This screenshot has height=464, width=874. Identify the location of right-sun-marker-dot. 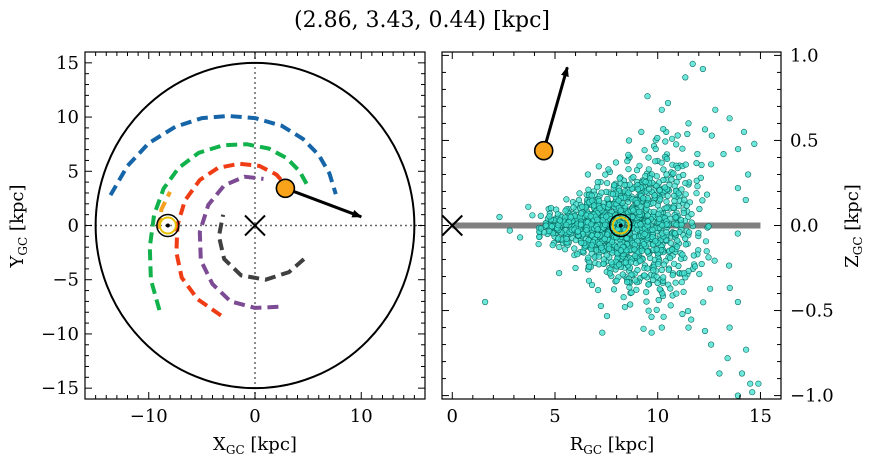
(620, 225).